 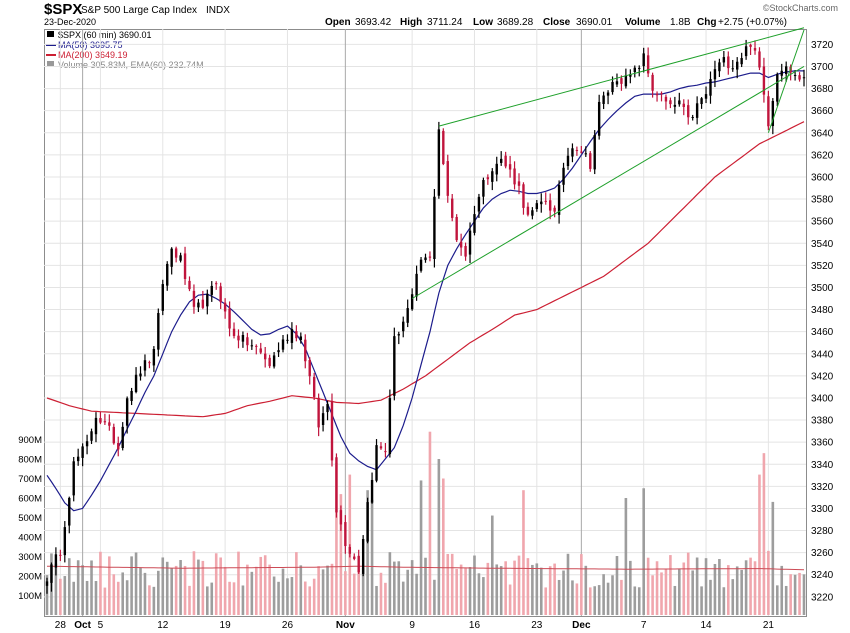 What do you see at coordinates (786, 81) in the screenshot?
I see `trendline` at bounding box center [786, 81].